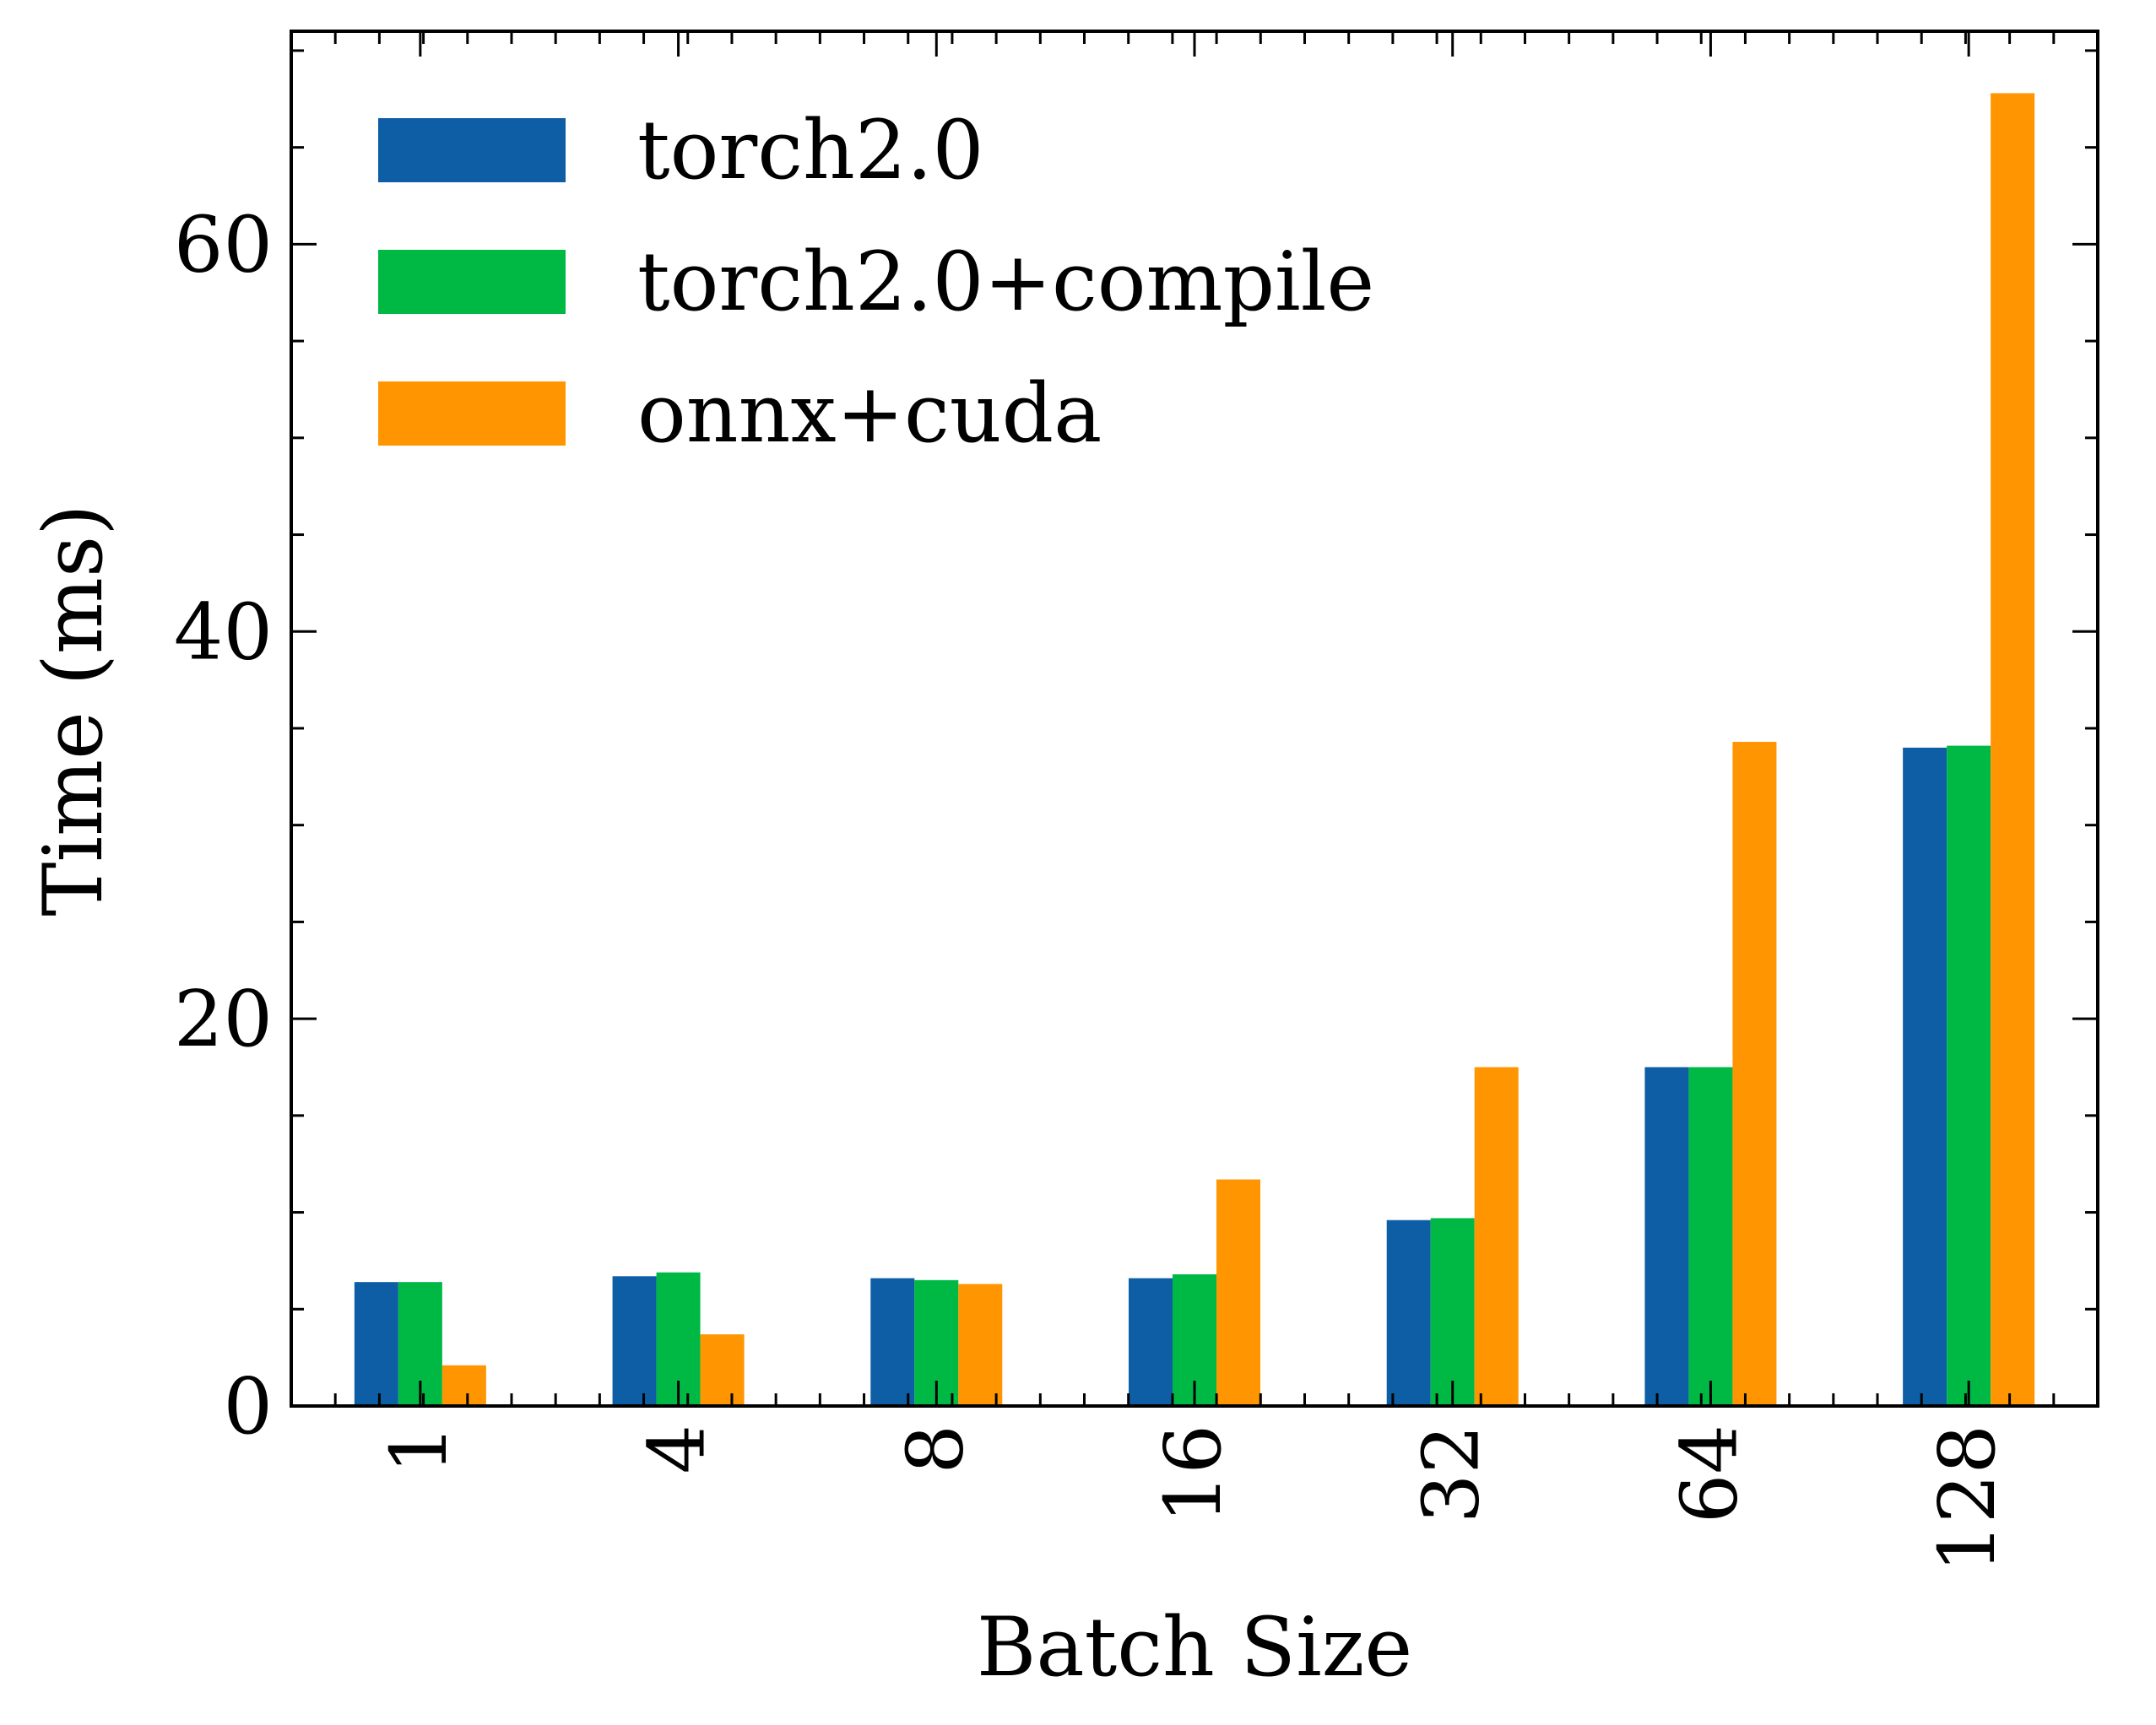  What do you see at coordinates (223, 1019) in the screenshot?
I see `y-tick-label: 20` at bounding box center [223, 1019].